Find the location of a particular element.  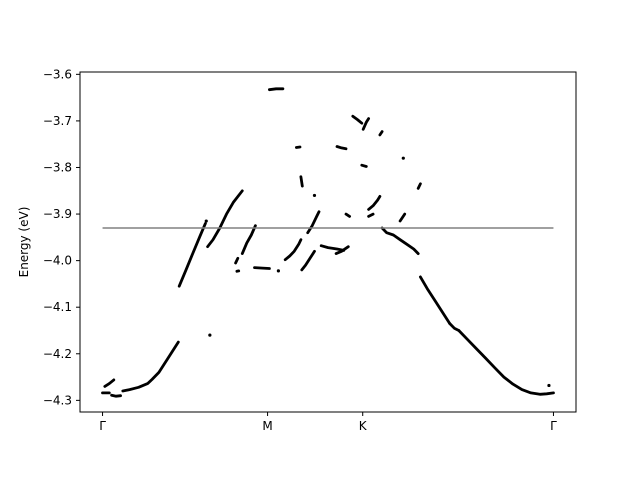

y-axis-label: Energy (eV) is located at coordinates (24, 242).